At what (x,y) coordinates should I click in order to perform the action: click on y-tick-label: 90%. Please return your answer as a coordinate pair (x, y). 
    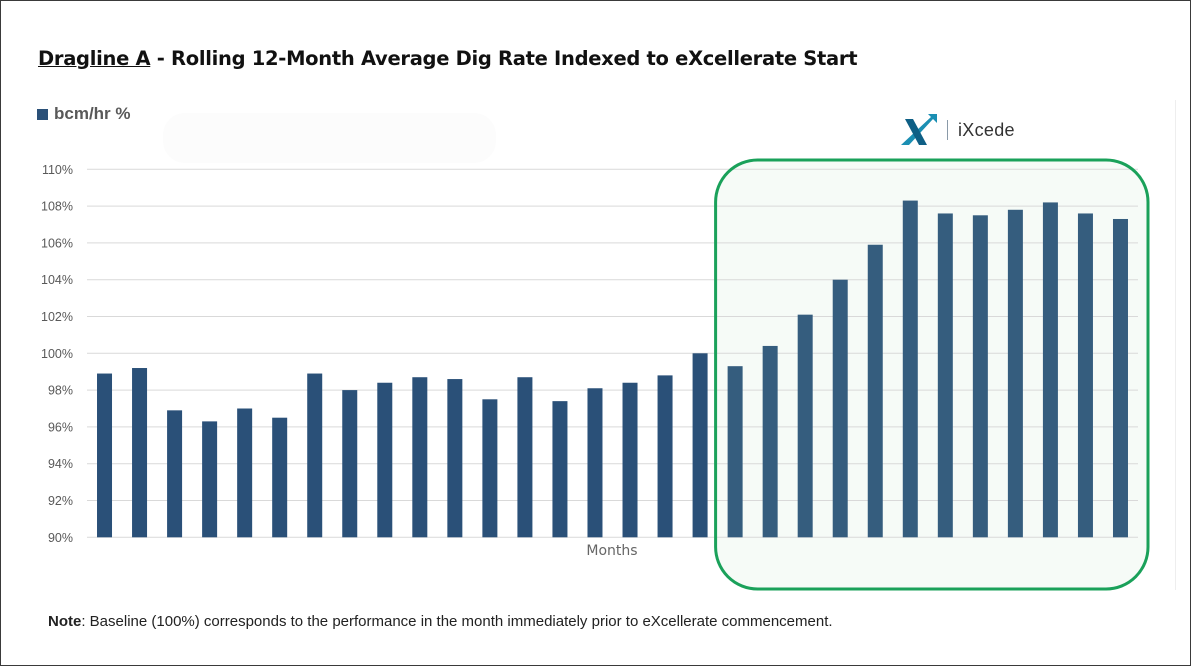
    Looking at the image, I should click on (60, 538).